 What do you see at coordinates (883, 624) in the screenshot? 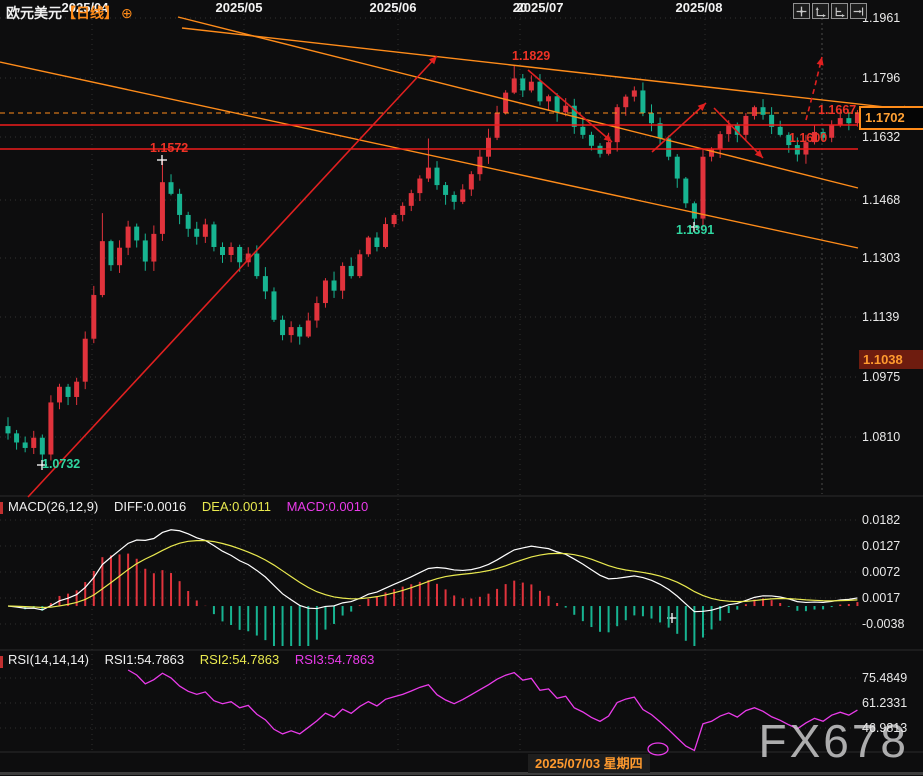
I see `macd-axis-tick: -0.0038` at bounding box center [883, 624].